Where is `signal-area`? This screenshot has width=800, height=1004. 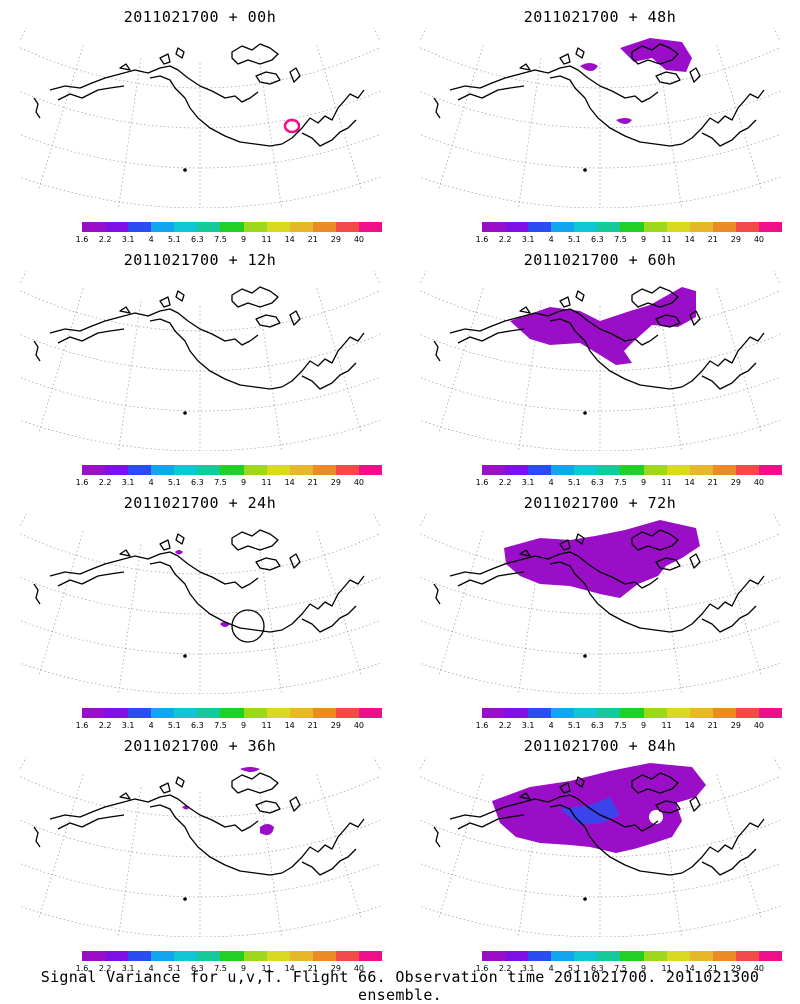 signal-area is located at coordinates (179, 552).